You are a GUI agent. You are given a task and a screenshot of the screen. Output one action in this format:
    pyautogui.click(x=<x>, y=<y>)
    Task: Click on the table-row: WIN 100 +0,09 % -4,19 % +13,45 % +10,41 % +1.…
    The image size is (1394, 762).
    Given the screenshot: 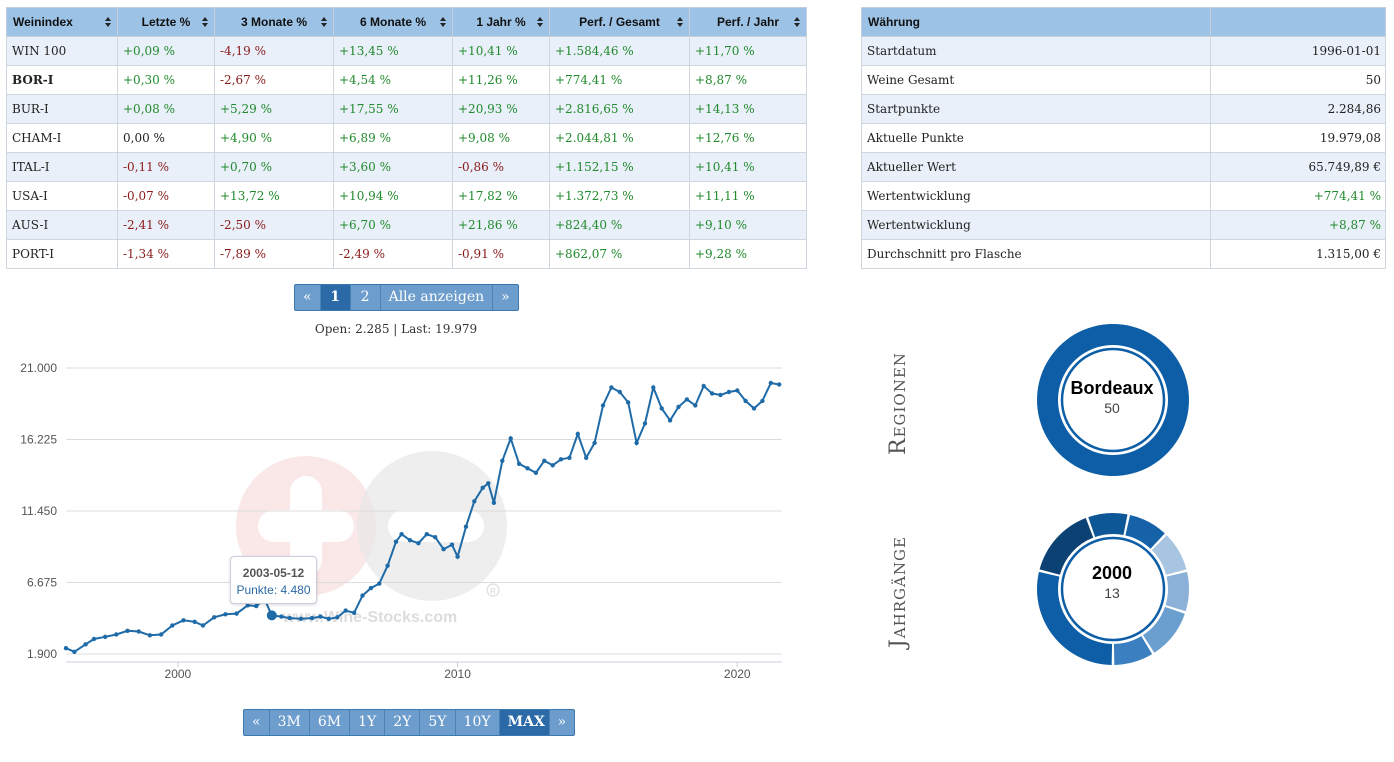 What is the action you would take?
    pyautogui.click(x=406, y=51)
    